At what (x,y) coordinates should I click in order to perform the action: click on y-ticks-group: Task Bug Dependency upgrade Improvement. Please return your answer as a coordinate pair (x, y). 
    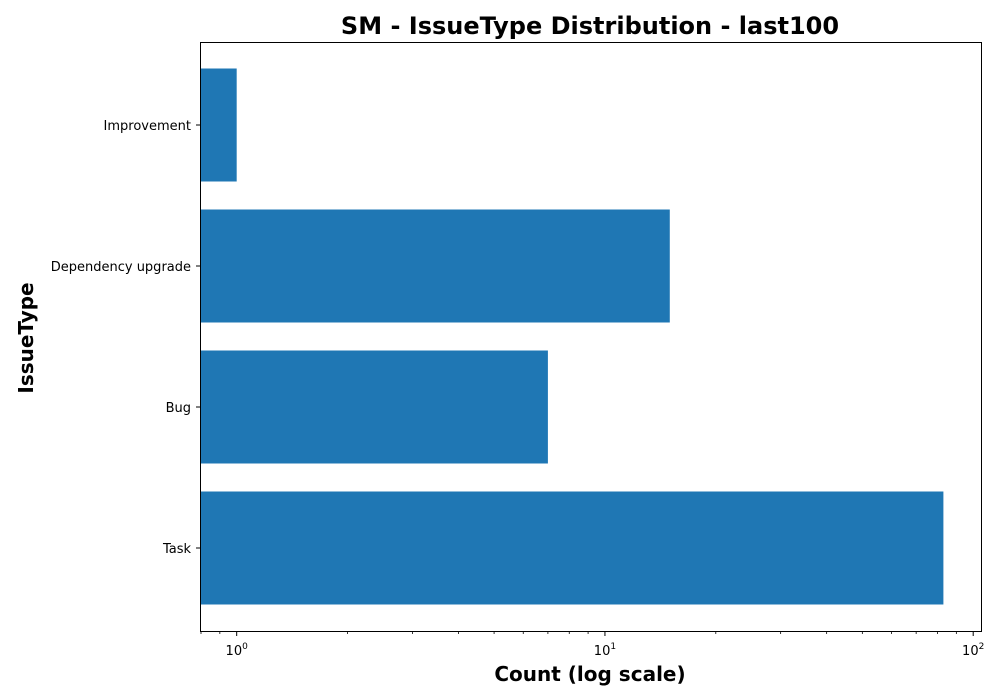
    Looking at the image, I should click on (126, 338).